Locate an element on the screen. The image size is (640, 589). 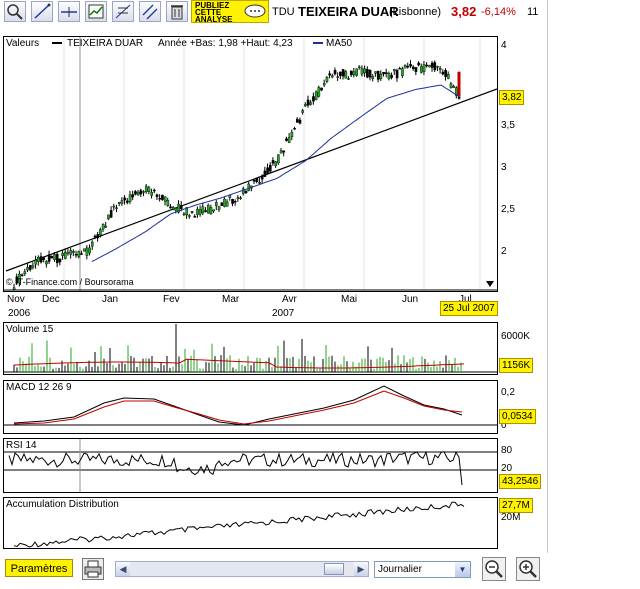
year-2006: 2006 is located at coordinates (19, 313).